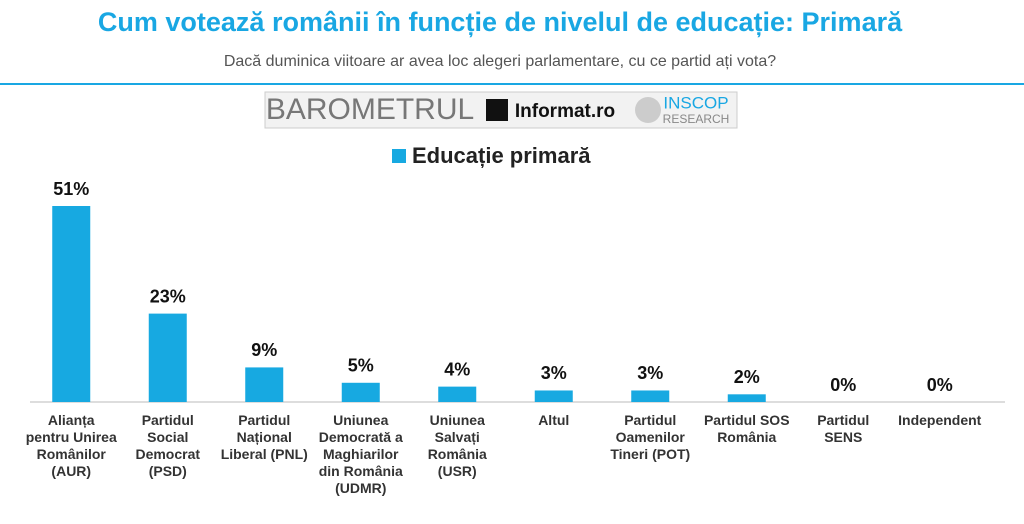 This screenshot has height=524, width=1024. What do you see at coordinates (843, 428) in the screenshot?
I see `x-tick-label: Partidul SENS` at bounding box center [843, 428].